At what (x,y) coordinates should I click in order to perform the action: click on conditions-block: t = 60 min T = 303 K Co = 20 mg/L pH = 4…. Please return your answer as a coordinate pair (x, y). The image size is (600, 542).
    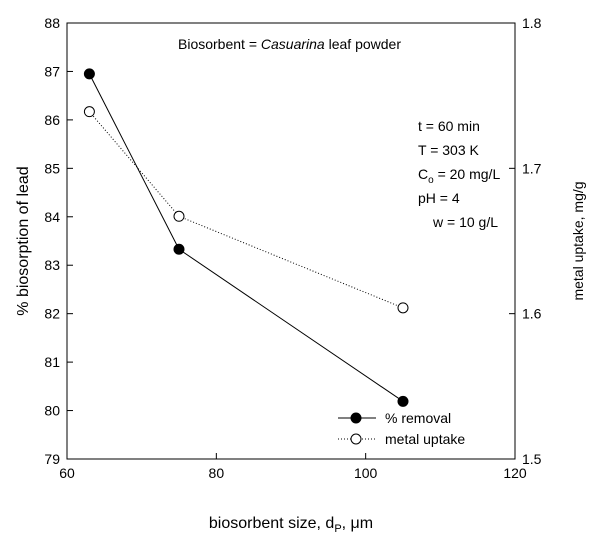
    Looking at the image, I should click on (459, 174).